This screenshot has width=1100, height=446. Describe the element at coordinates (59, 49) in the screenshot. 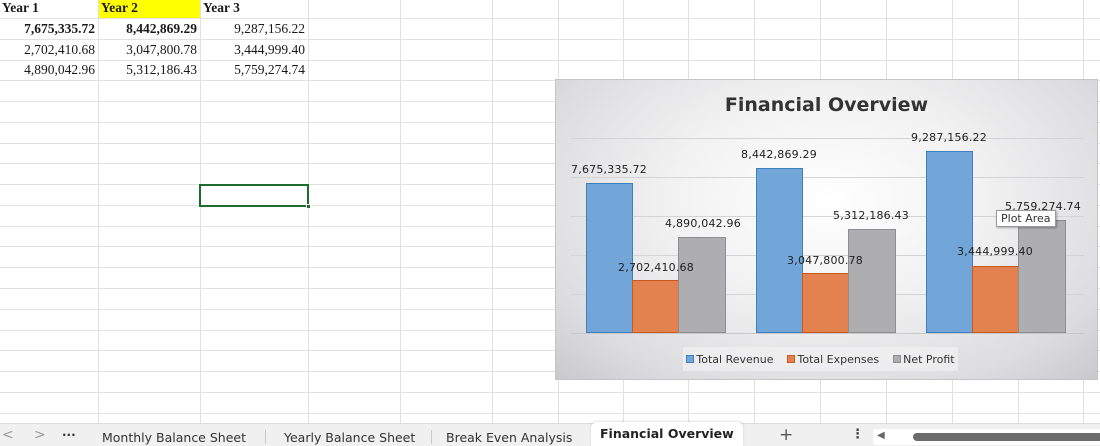

I see `cell-expenses-year-1: 2,702,410.68` at that location.